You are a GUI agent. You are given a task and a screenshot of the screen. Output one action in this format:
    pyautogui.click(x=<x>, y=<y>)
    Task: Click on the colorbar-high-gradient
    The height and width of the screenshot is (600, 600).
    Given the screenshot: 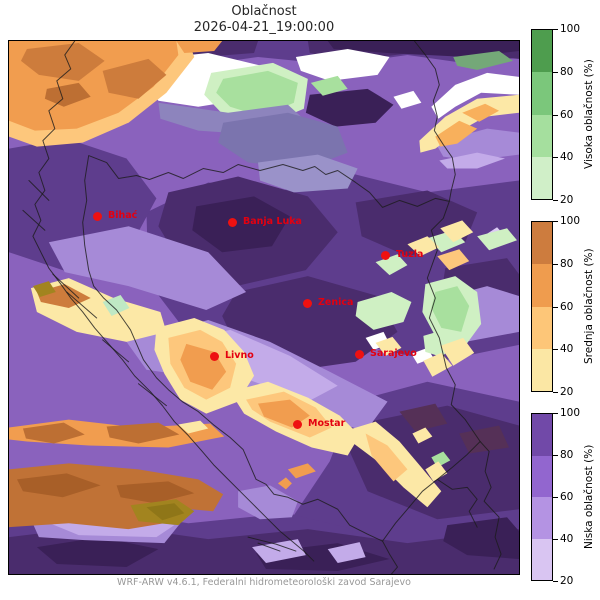 What is the action you would take?
    pyautogui.click(x=542, y=114)
    